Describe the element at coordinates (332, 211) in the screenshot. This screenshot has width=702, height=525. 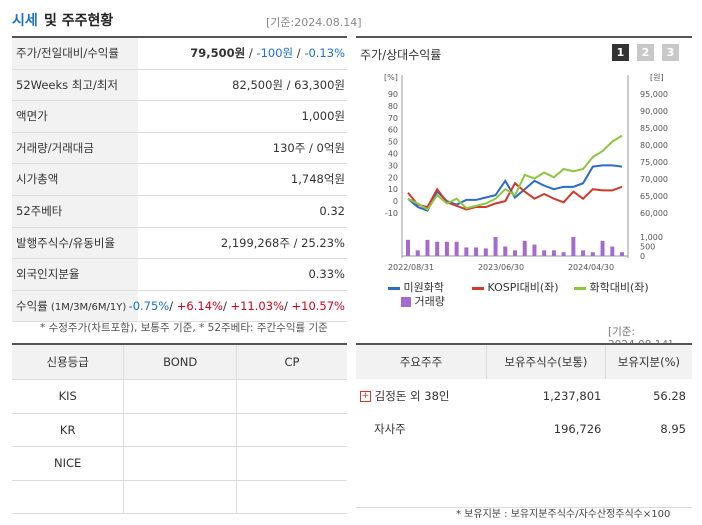
I see `row-value: 0.32` at that location.